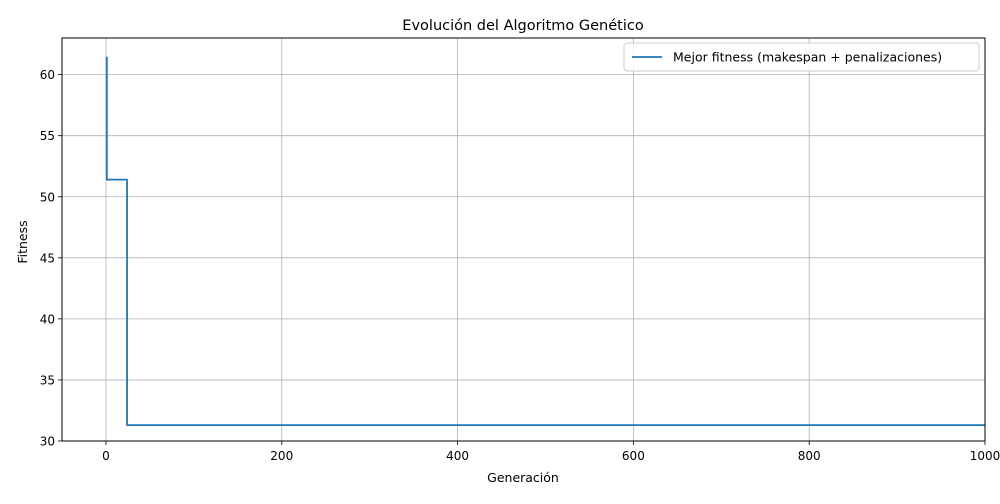 The width and height of the screenshot is (1000, 504). Describe the element at coordinates (106, 456) in the screenshot. I see `x-tick-label: 0` at that location.